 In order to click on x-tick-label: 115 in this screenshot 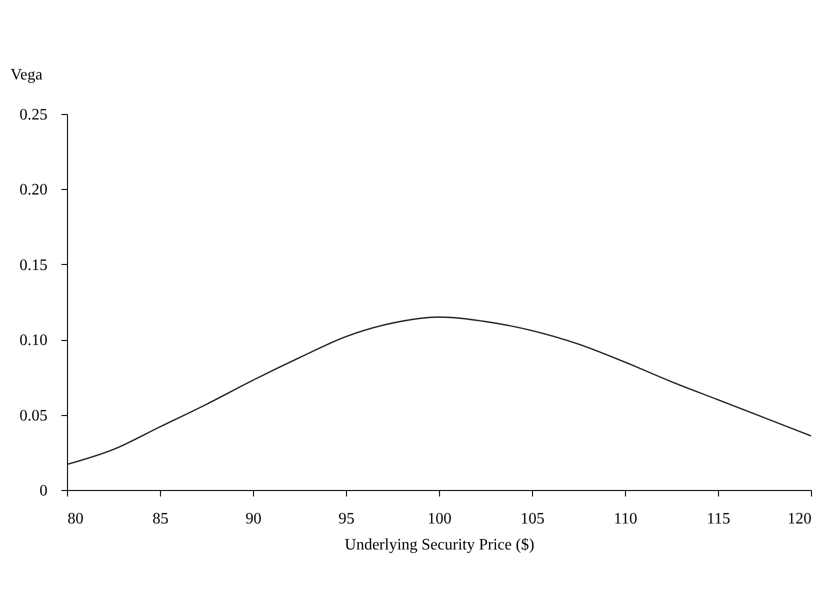, I will do `click(718, 519)`.